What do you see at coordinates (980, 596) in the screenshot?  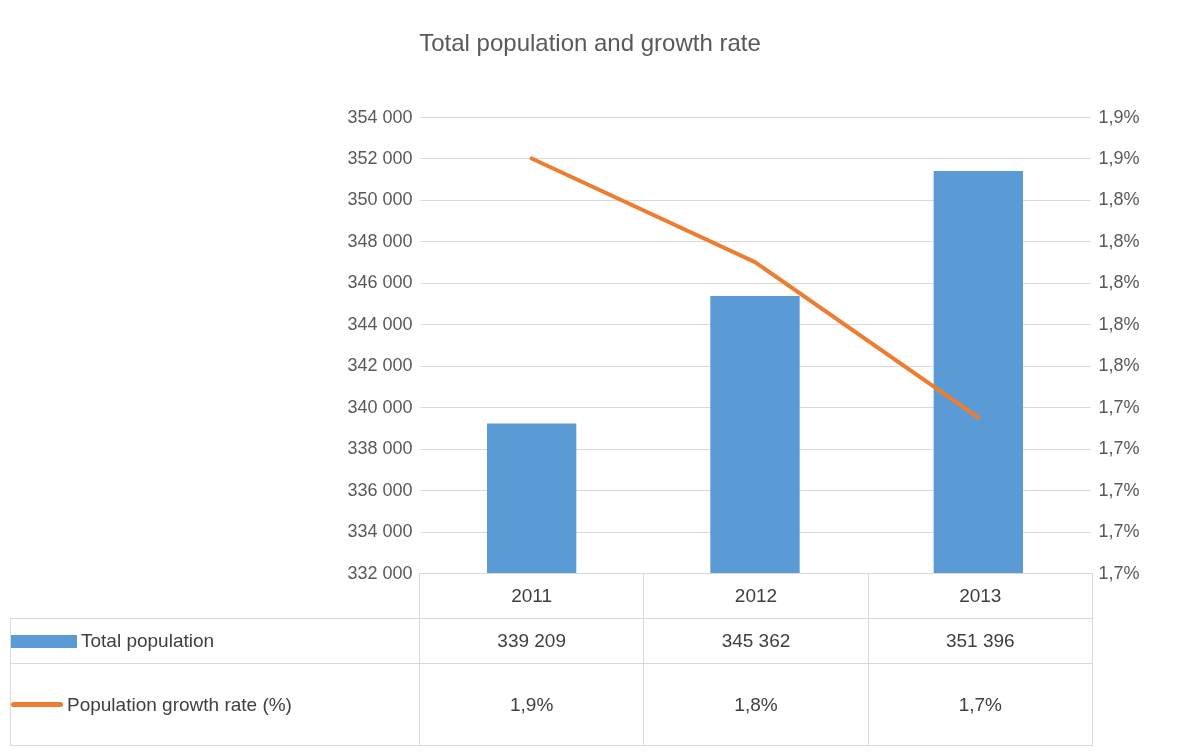 I see `x-tick-label: 2013` at bounding box center [980, 596].